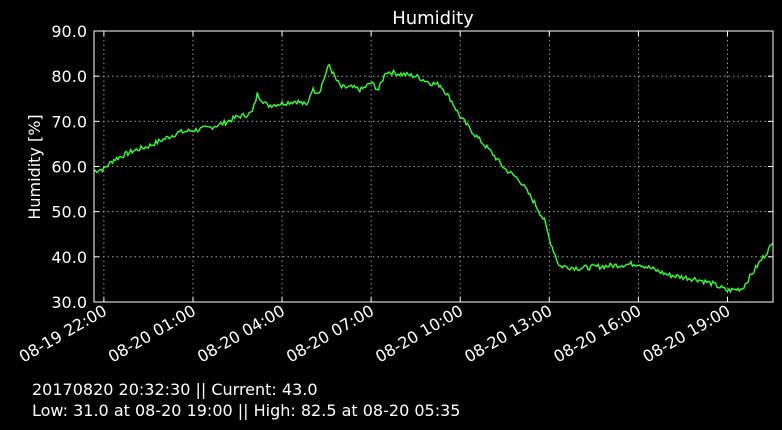 The image size is (782, 430). I want to click on y-tick-label: 70.0, so click(69, 121).